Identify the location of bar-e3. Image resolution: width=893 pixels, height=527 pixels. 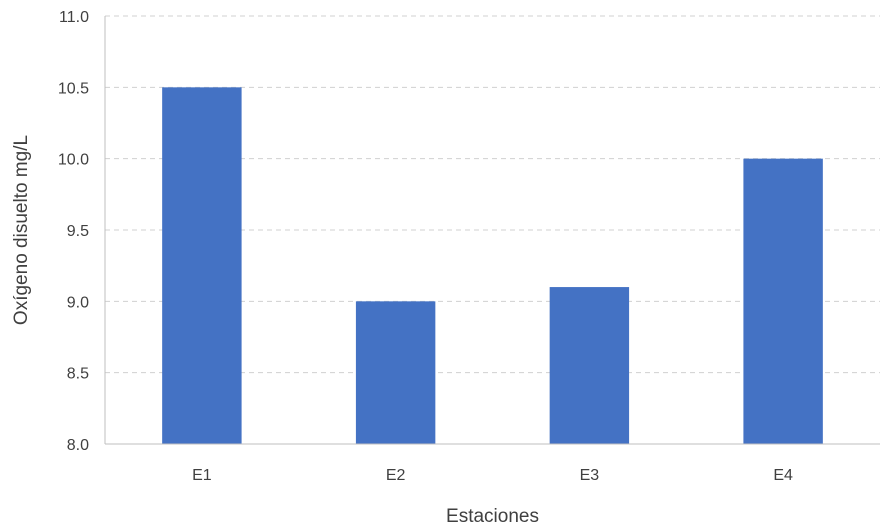
(589, 365).